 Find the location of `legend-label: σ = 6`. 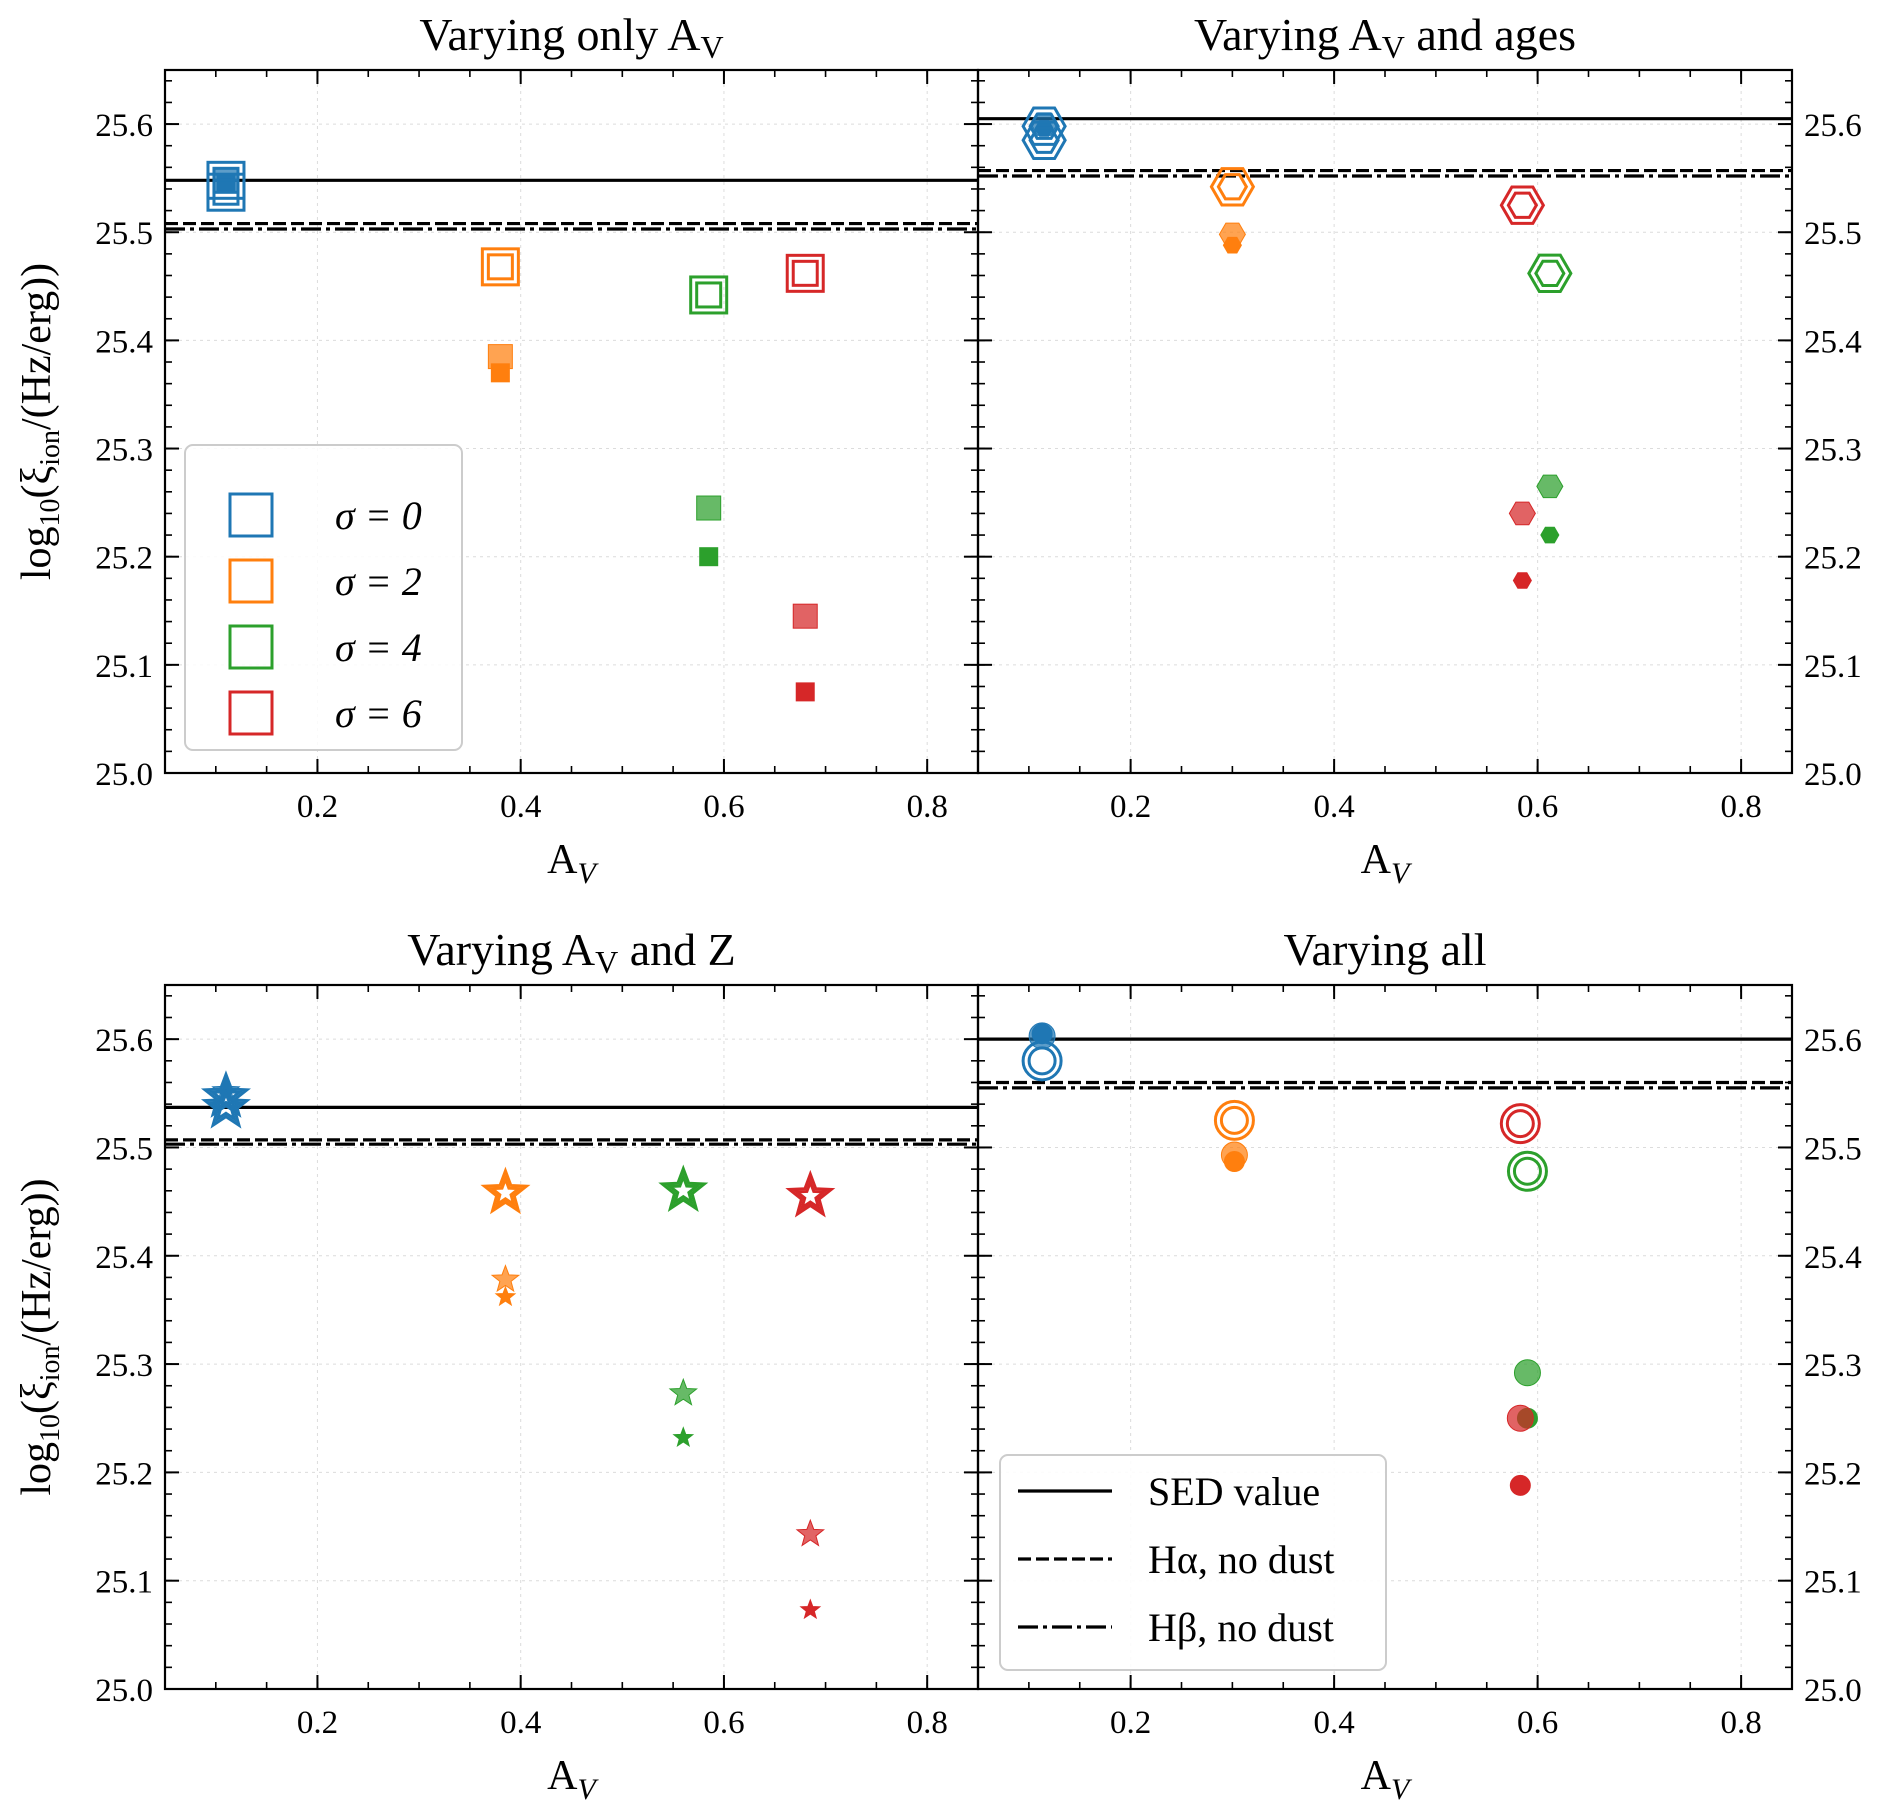

legend-label: σ = 6 is located at coordinates (378, 713).